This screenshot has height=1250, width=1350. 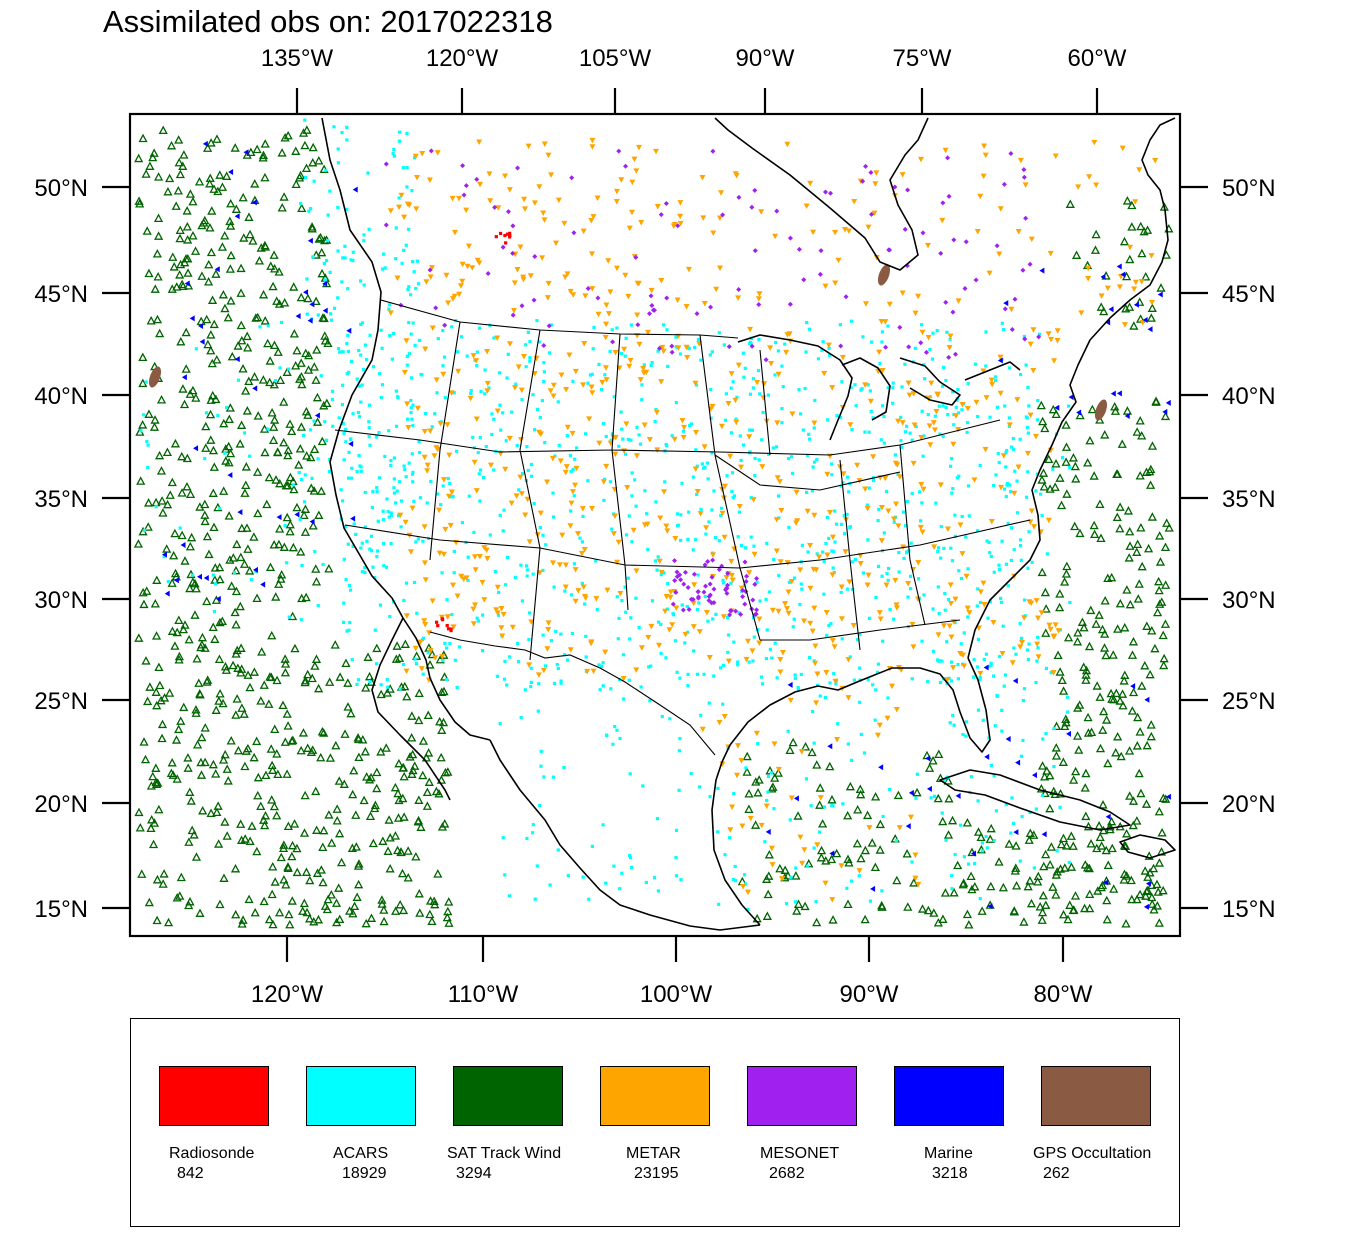 What do you see at coordinates (1097, 58) in the screenshot?
I see `top-lon-label: 60°W` at bounding box center [1097, 58].